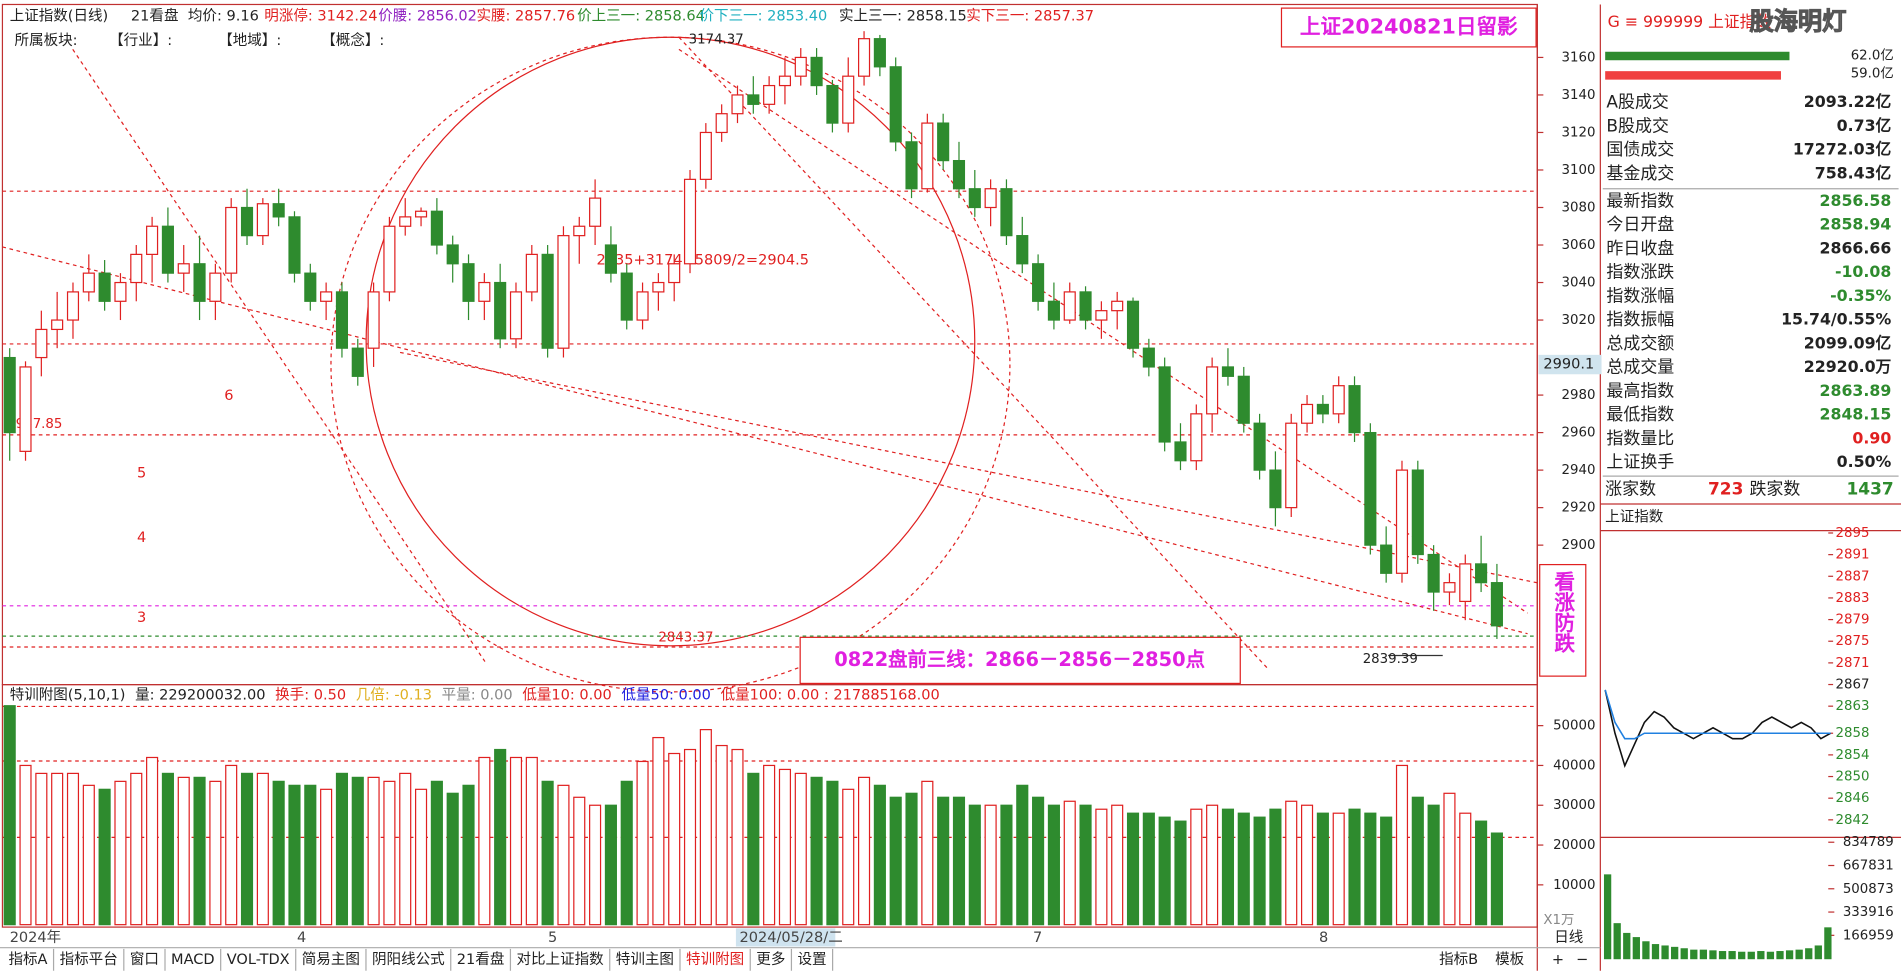 This screenshot has width=1901, height=974. What do you see at coordinates (27, 959) in the screenshot?
I see `tab: 指标A` at bounding box center [27, 959].